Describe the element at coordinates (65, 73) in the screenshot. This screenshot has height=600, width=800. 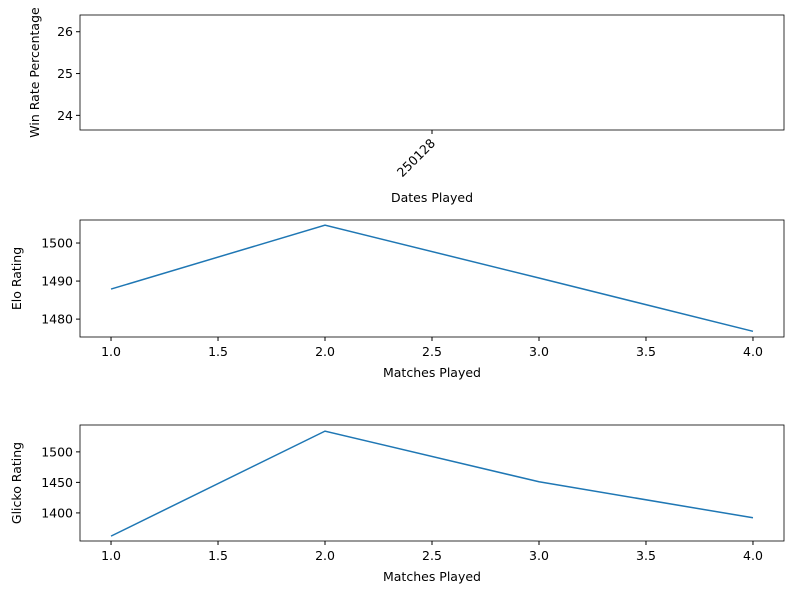
I see `y-tick-label: 25` at that location.